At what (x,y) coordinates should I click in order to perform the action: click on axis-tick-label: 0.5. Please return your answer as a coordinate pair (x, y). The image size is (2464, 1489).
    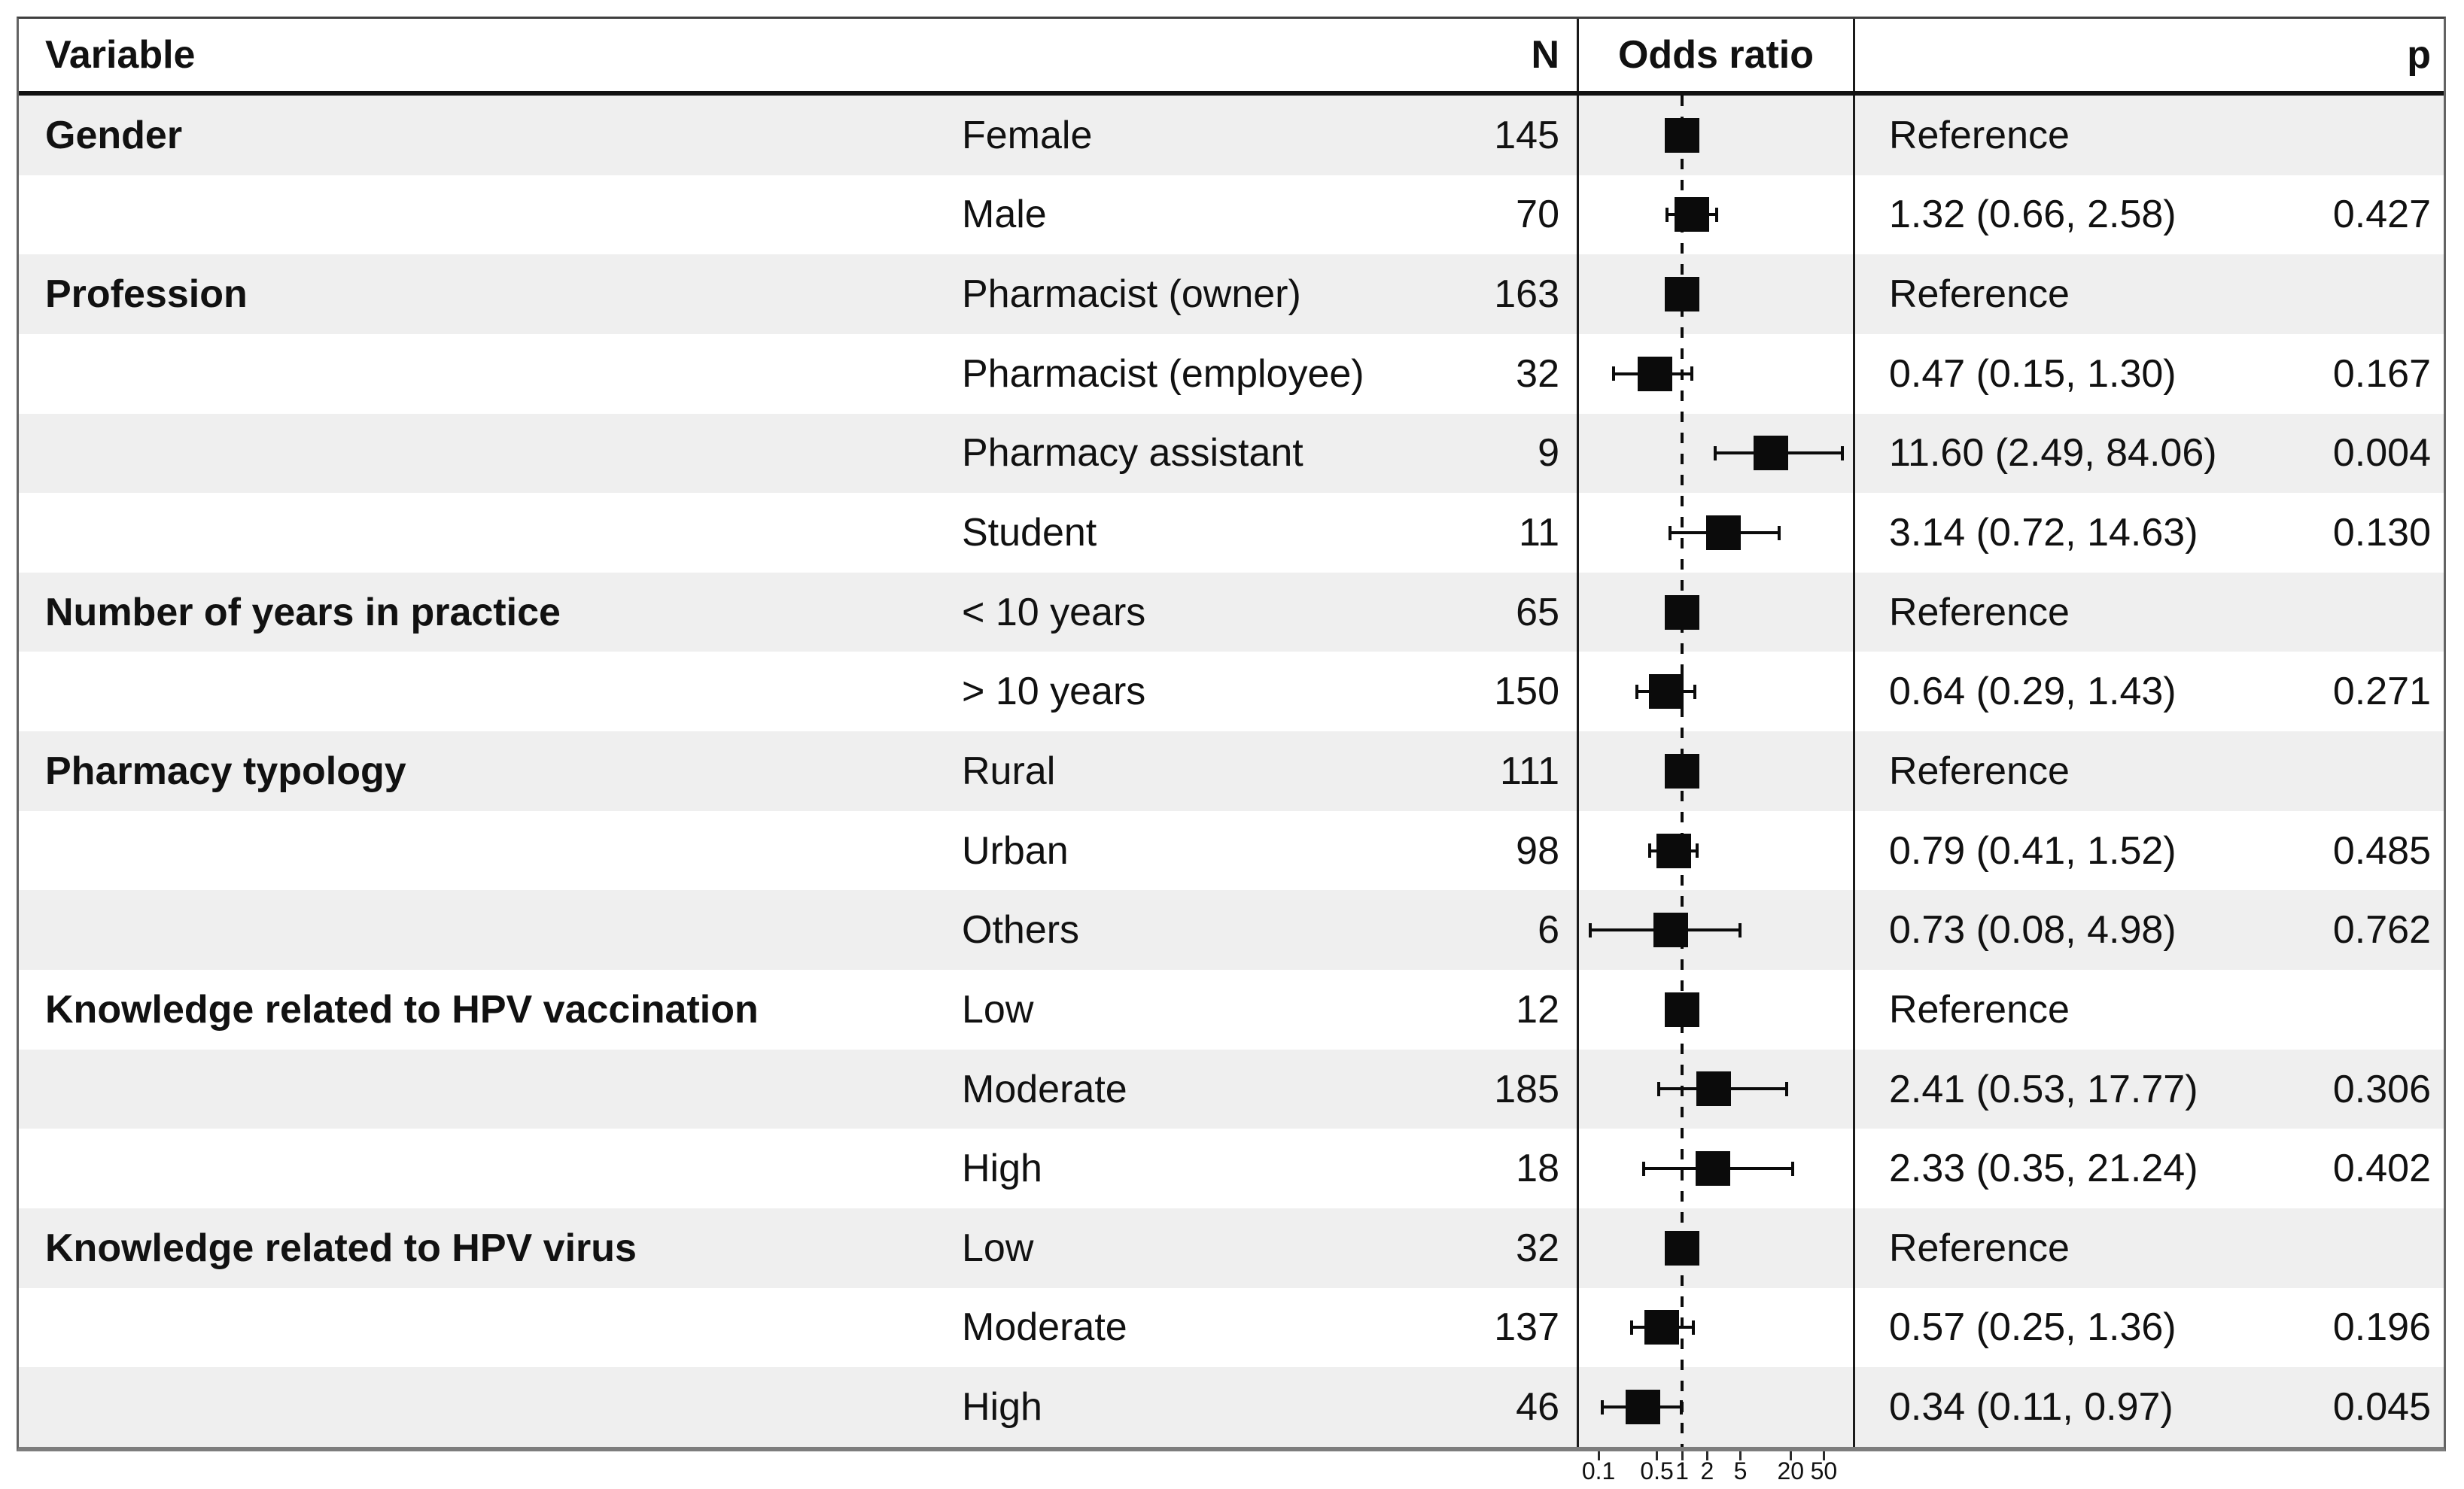
    Looking at the image, I should click on (1657, 1470).